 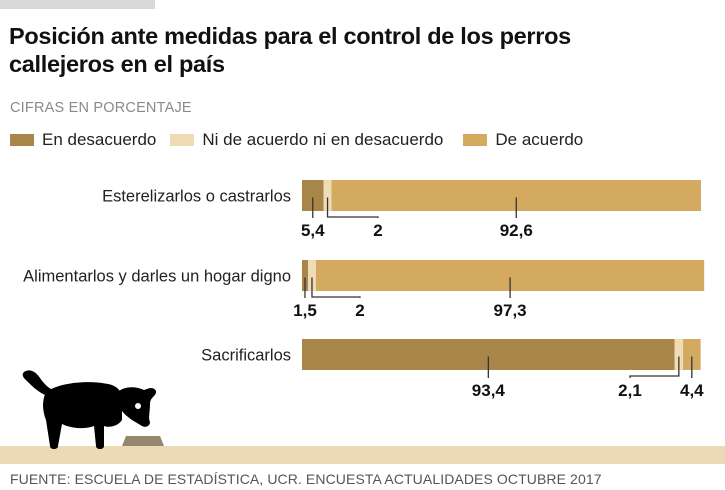 What do you see at coordinates (630, 390) in the screenshot?
I see `data-label: 2,1` at bounding box center [630, 390].